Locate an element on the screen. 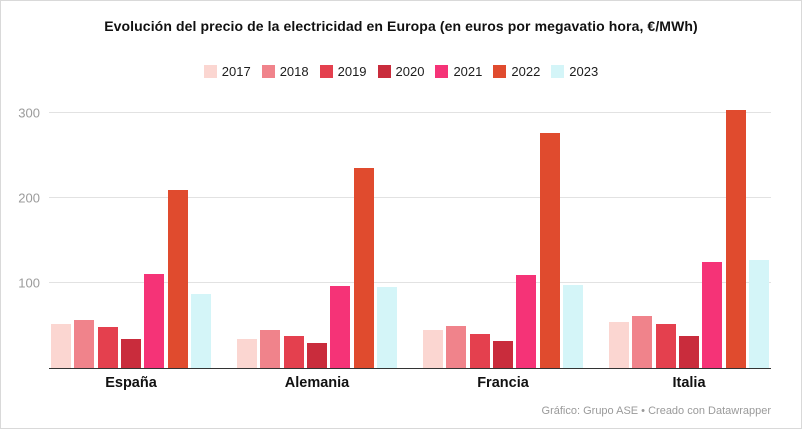 This screenshot has width=802, height=429. legend-label-2018: 2018 is located at coordinates (294, 71).